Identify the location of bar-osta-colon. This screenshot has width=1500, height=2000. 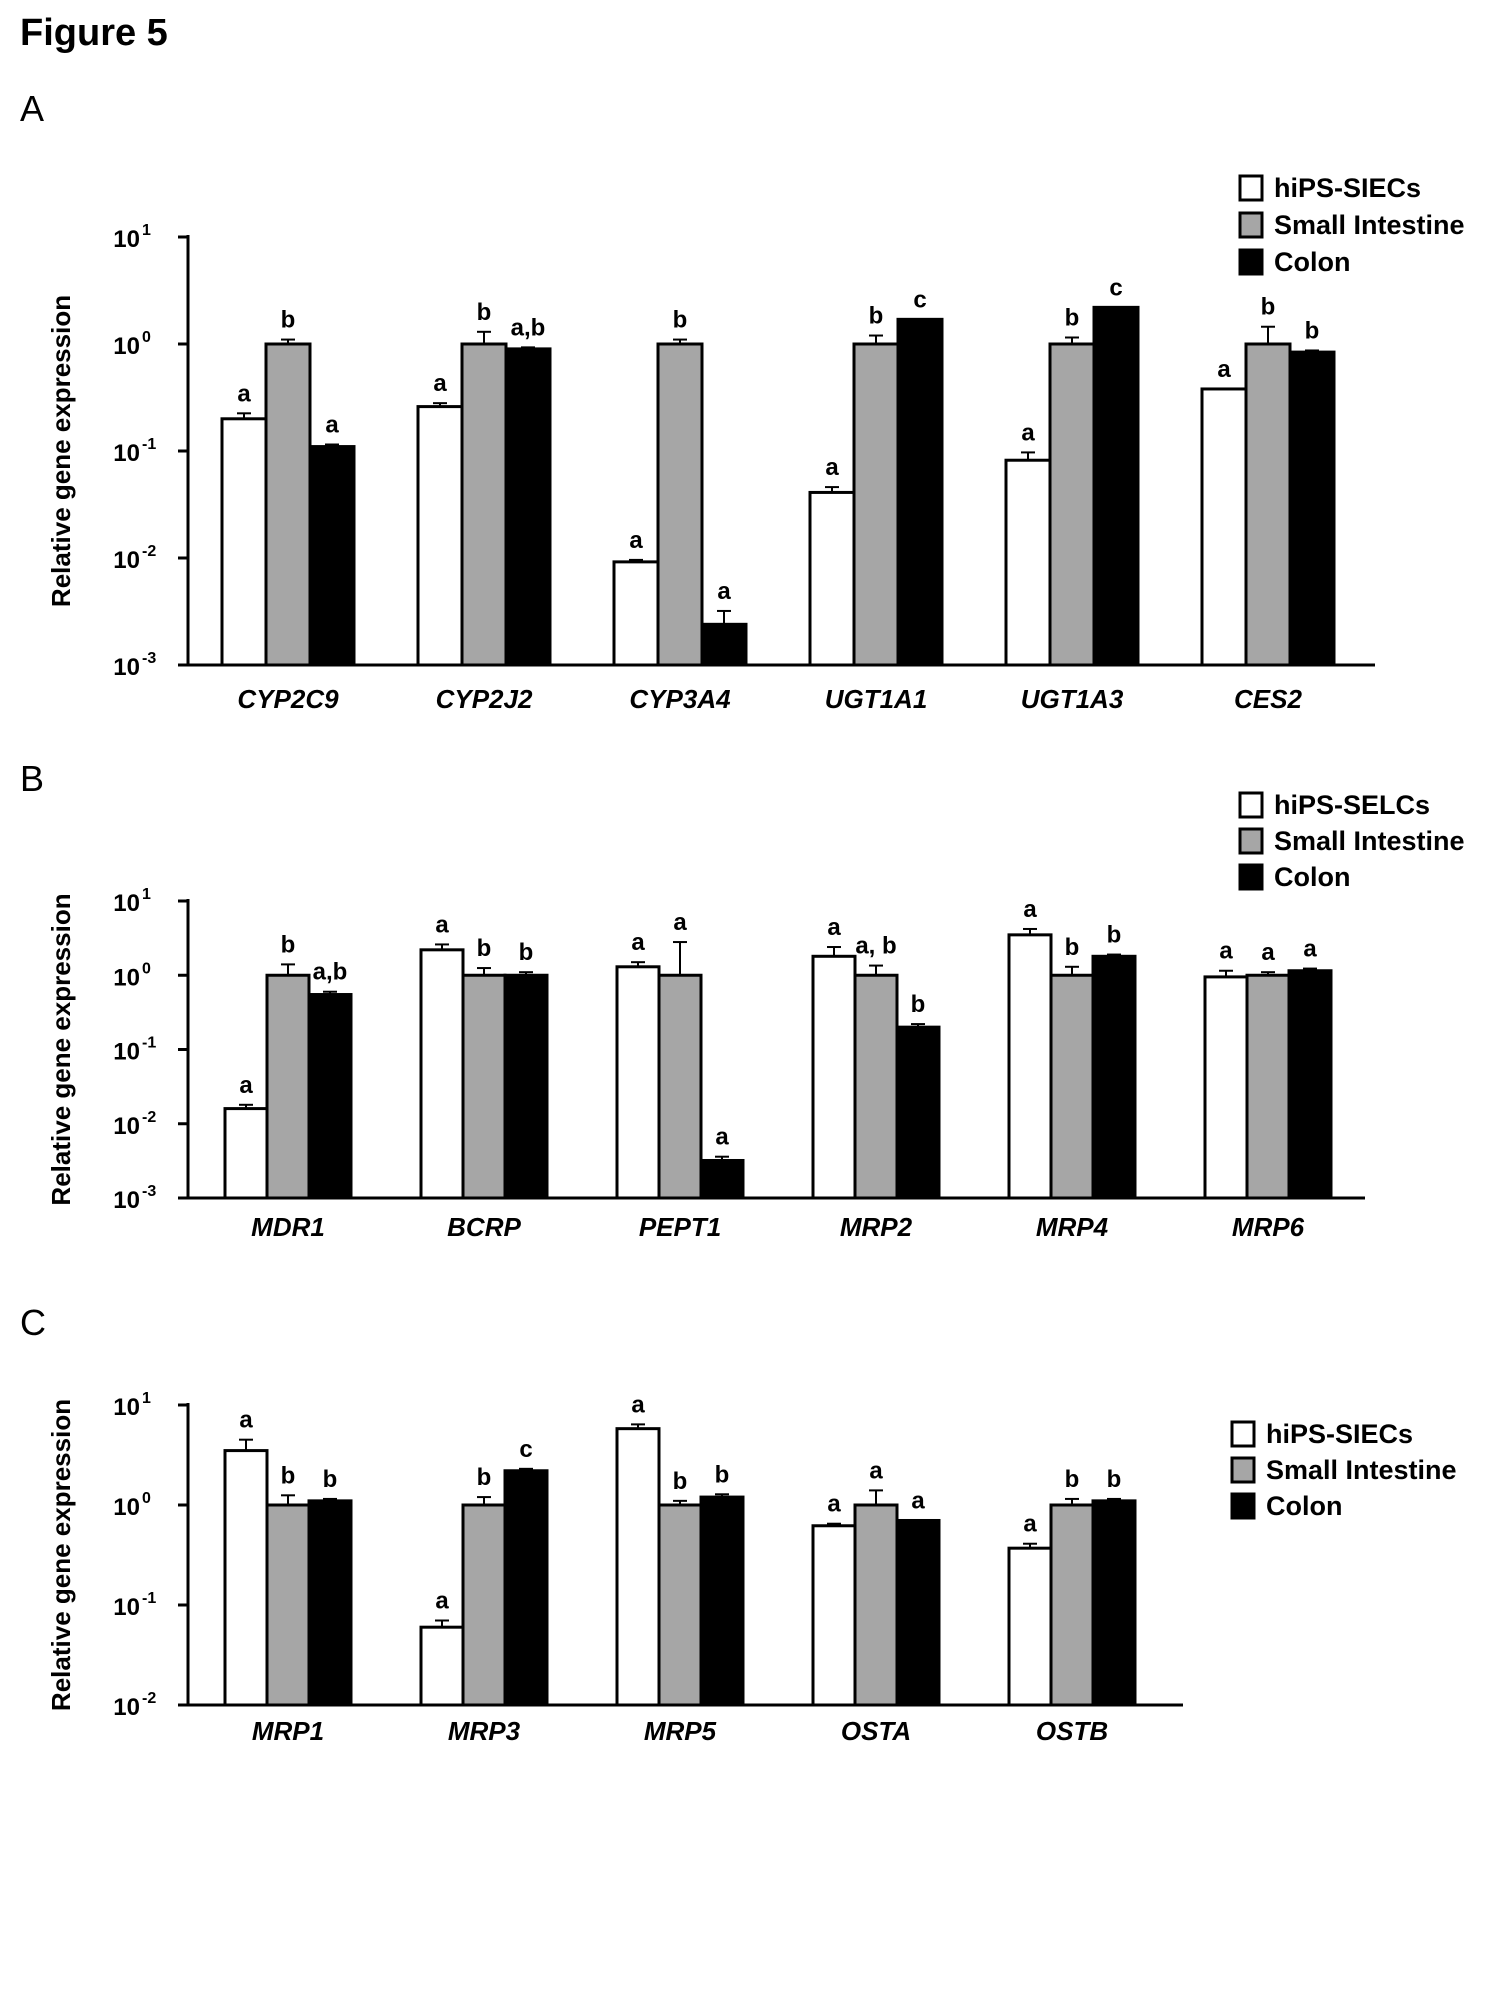
(918, 1612).